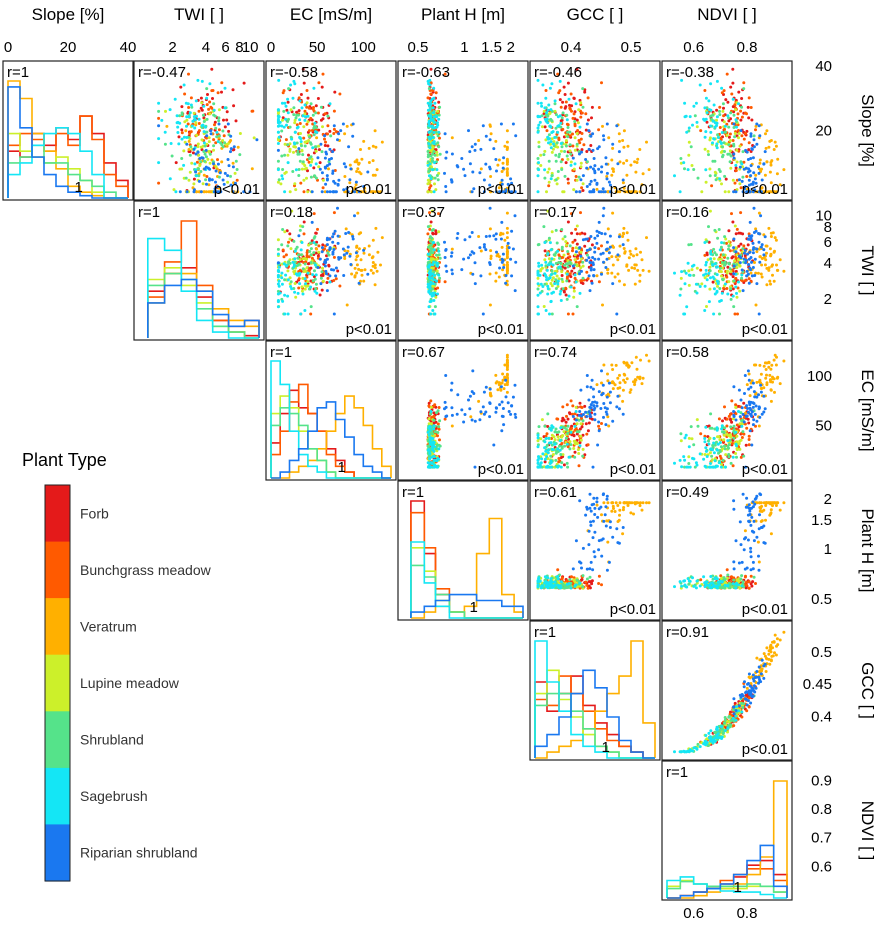 This screenshot has height=925, width=886. What do you see at coordinates (727, 270) in the screenshot?
I see `panel-twi-ndvi: r=0.16p<0.01` at bounding box center [727, 270].